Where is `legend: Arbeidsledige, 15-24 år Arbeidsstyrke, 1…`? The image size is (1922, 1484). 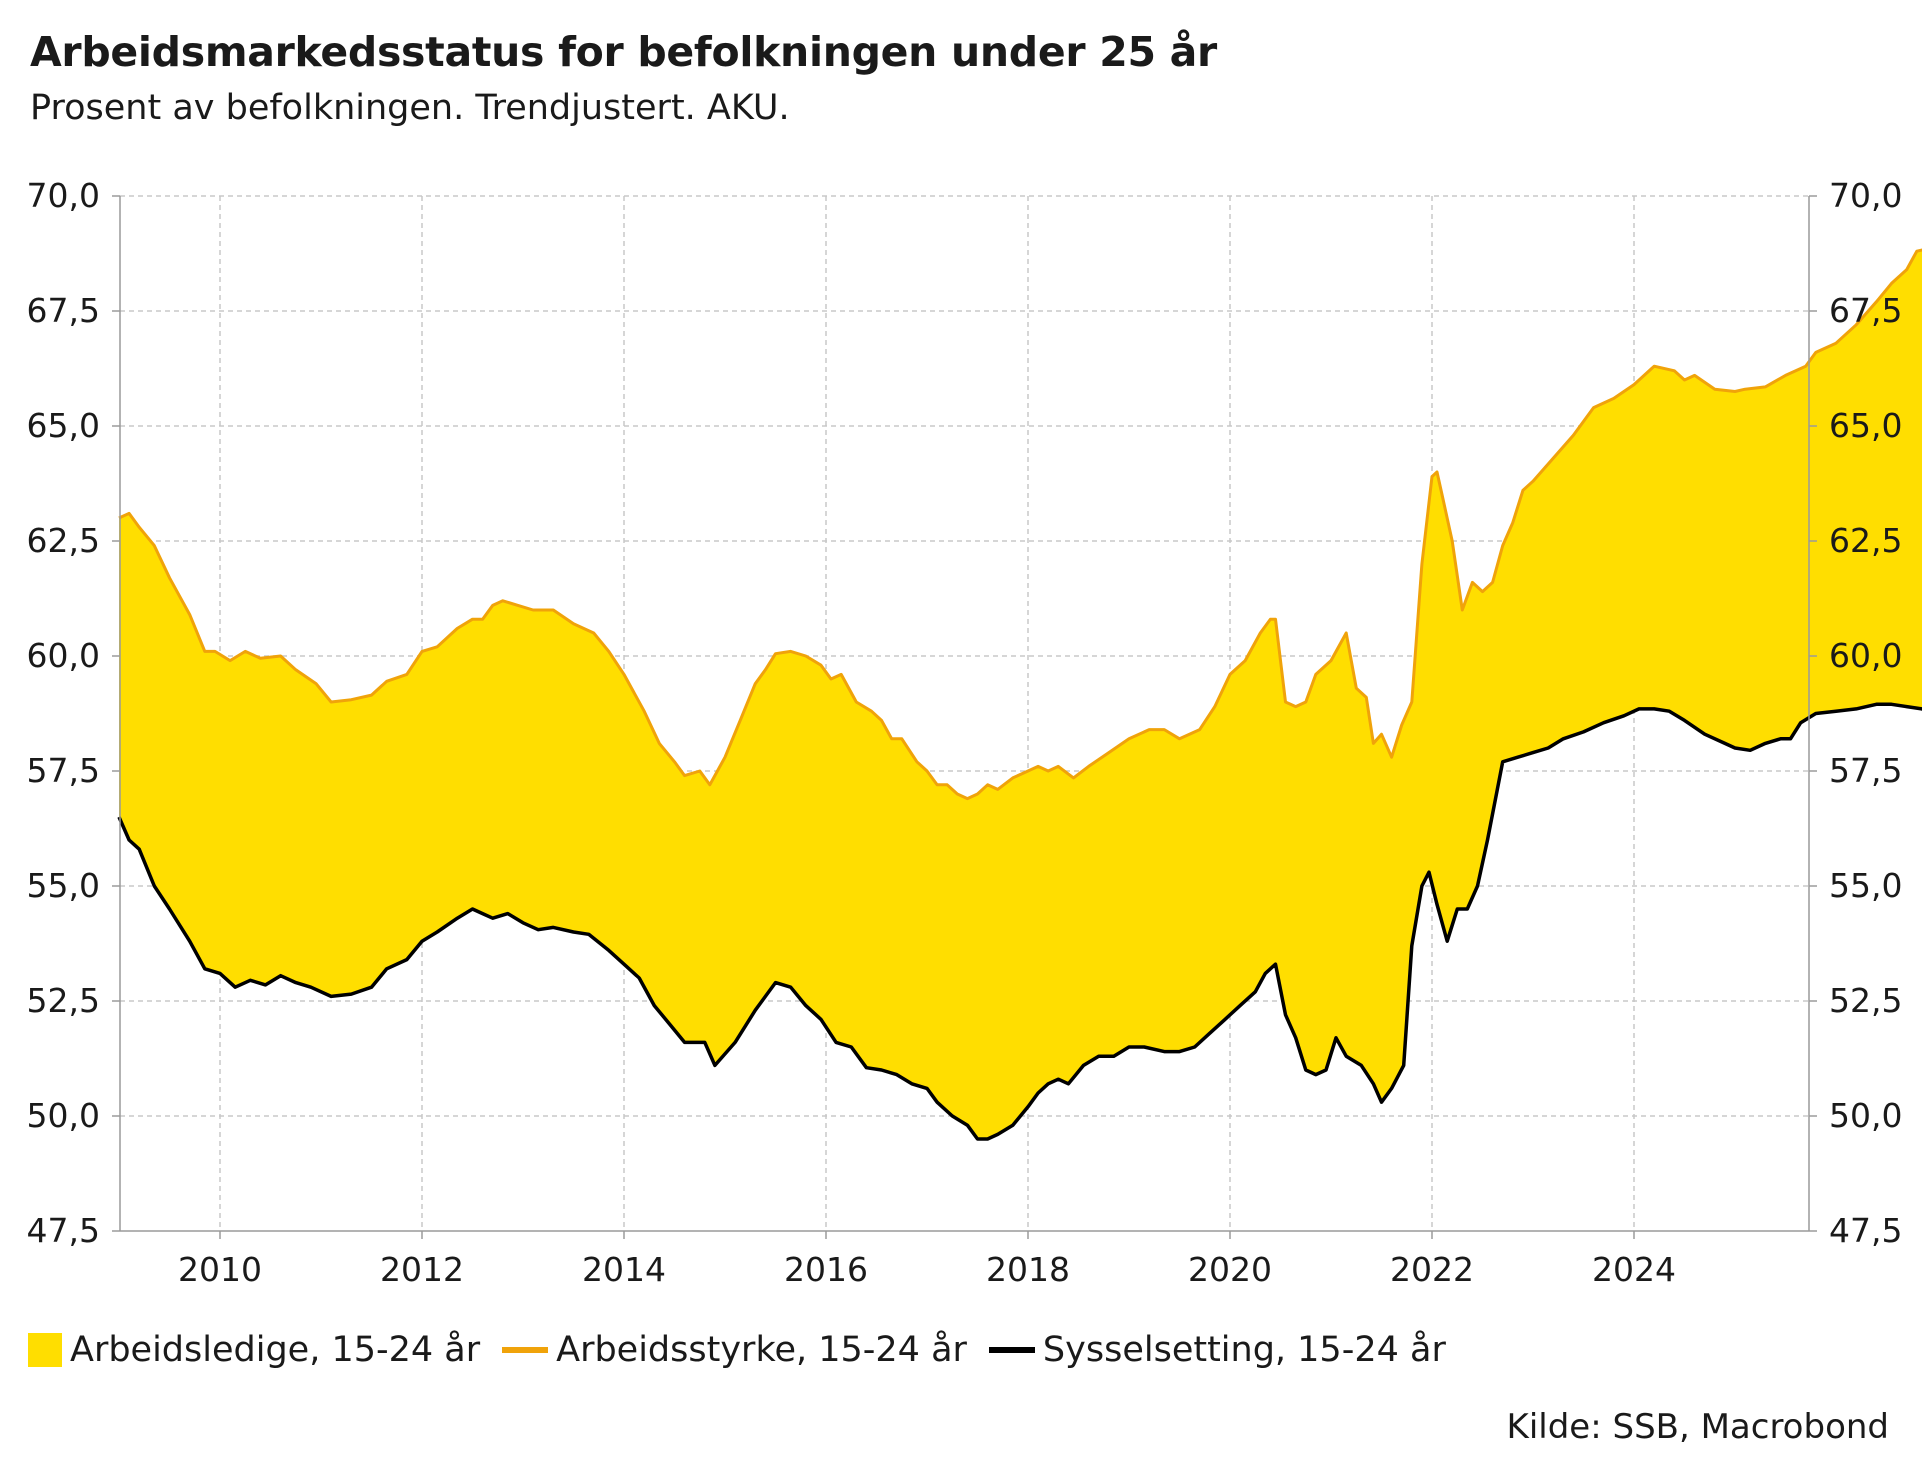
legend: Arbeidsledige, 15-24 år Arbeidsstyrke, 1… is located at coordinates (748, 1350).